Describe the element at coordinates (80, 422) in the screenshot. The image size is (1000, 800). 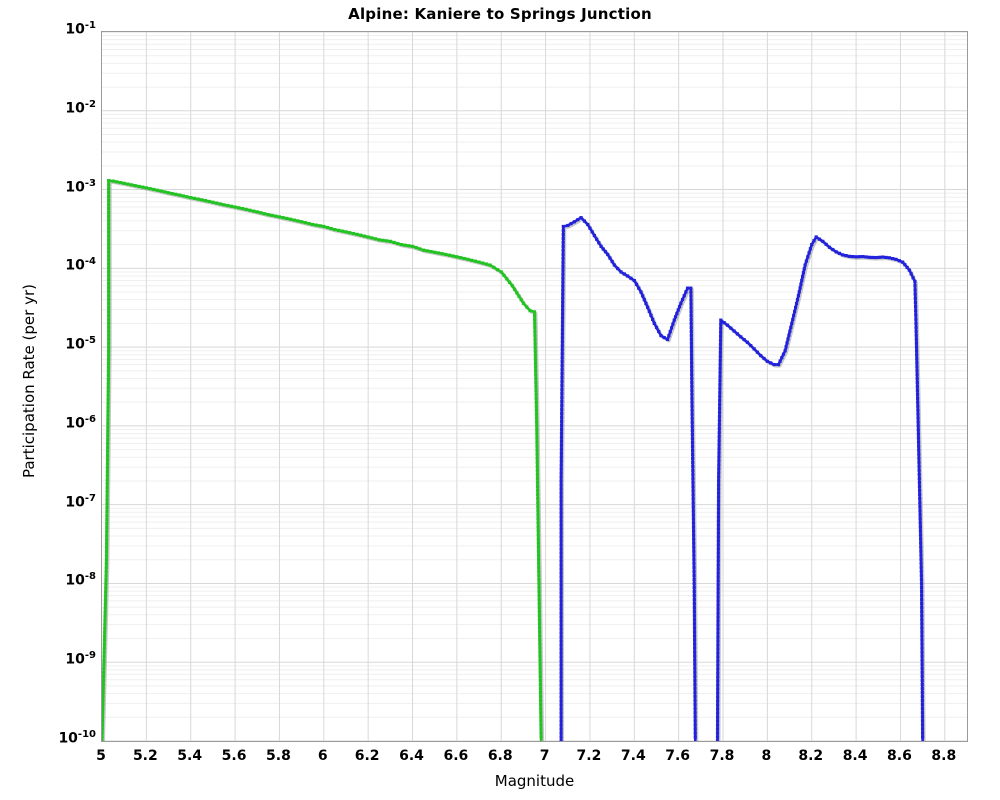
I see `y-tick-label: 10-6` at that location.